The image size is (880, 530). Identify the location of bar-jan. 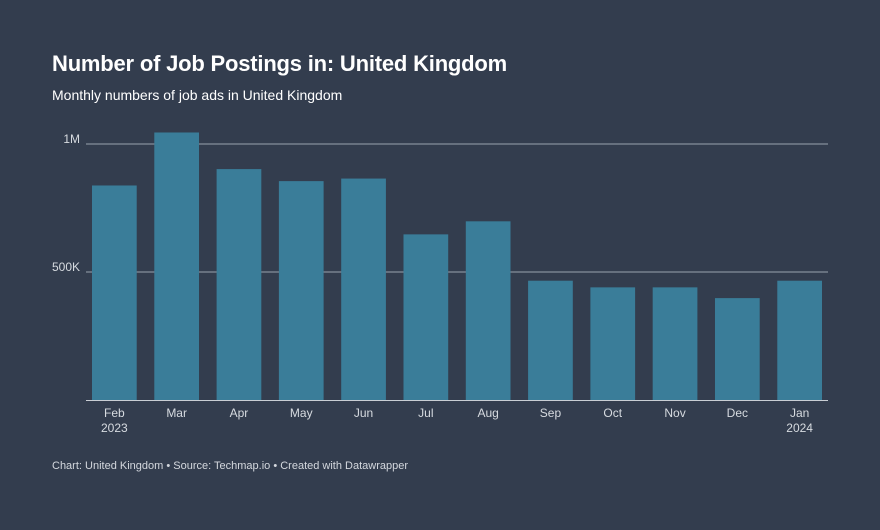
(799, 340).